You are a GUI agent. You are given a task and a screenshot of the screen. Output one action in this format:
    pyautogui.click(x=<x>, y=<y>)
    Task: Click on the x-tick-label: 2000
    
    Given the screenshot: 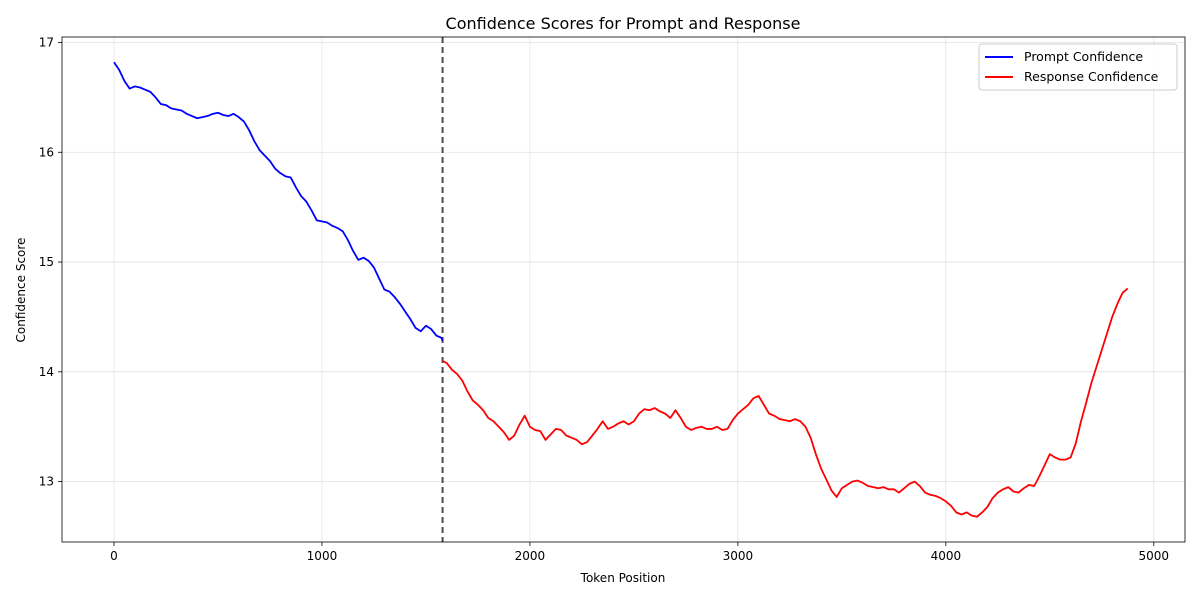 What is the action you would take?
    pyautogui.click(x=530, y=556)
    